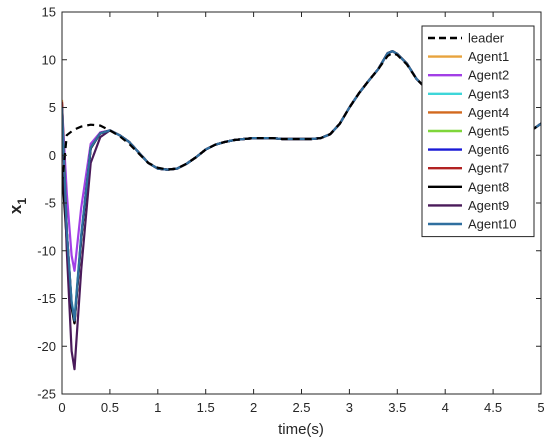  Describe the element at coordinates (397, 407) in the screenshot. I see `x-tick-label: 3.5` at that location.